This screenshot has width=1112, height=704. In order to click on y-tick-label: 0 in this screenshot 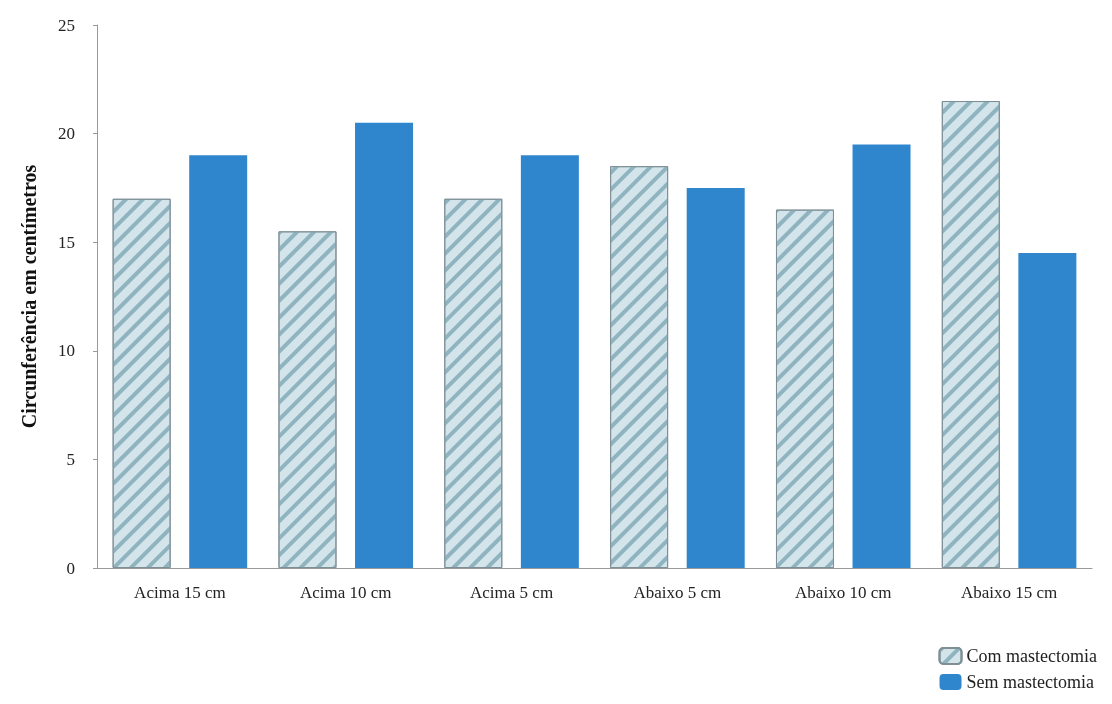, I will do `click(70, 568)`.